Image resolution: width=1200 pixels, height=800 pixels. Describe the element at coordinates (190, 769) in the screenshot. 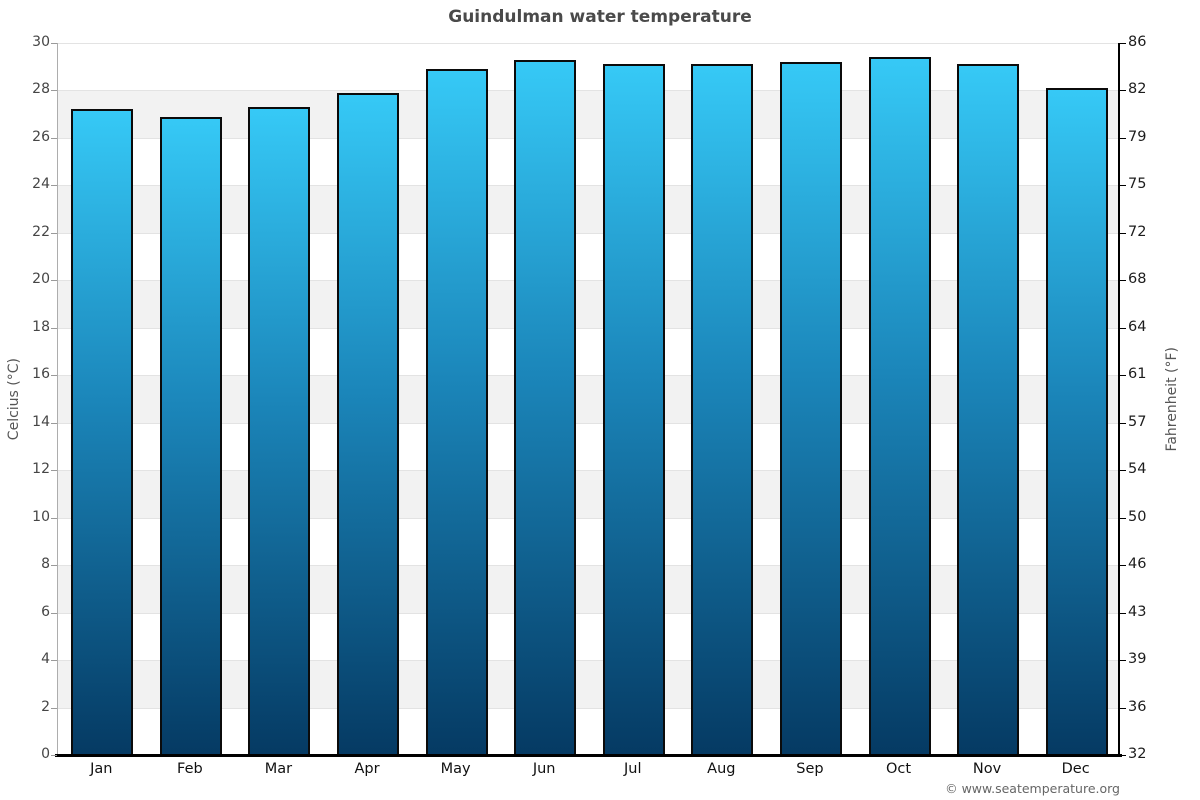

I see `month-label-feb: Feb` at that location.